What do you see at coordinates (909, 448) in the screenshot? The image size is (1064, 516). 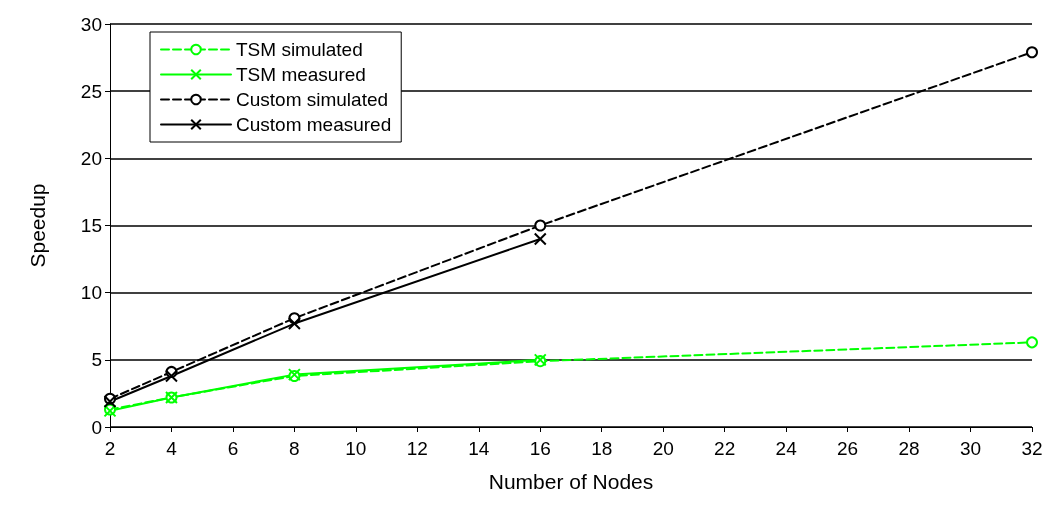 I see `x-tick-label: 28` at bounding box center [909, 448].